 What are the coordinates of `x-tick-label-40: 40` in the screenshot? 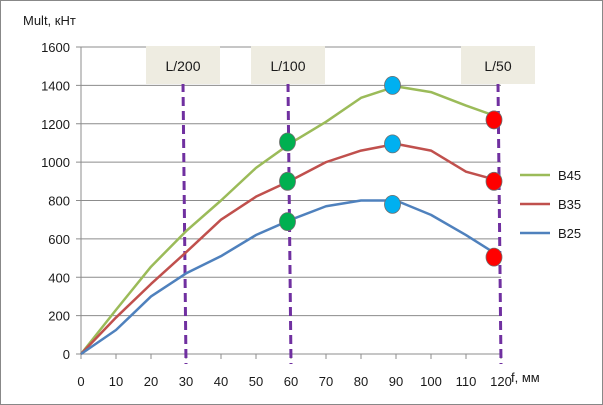 It's located at (221, 381).